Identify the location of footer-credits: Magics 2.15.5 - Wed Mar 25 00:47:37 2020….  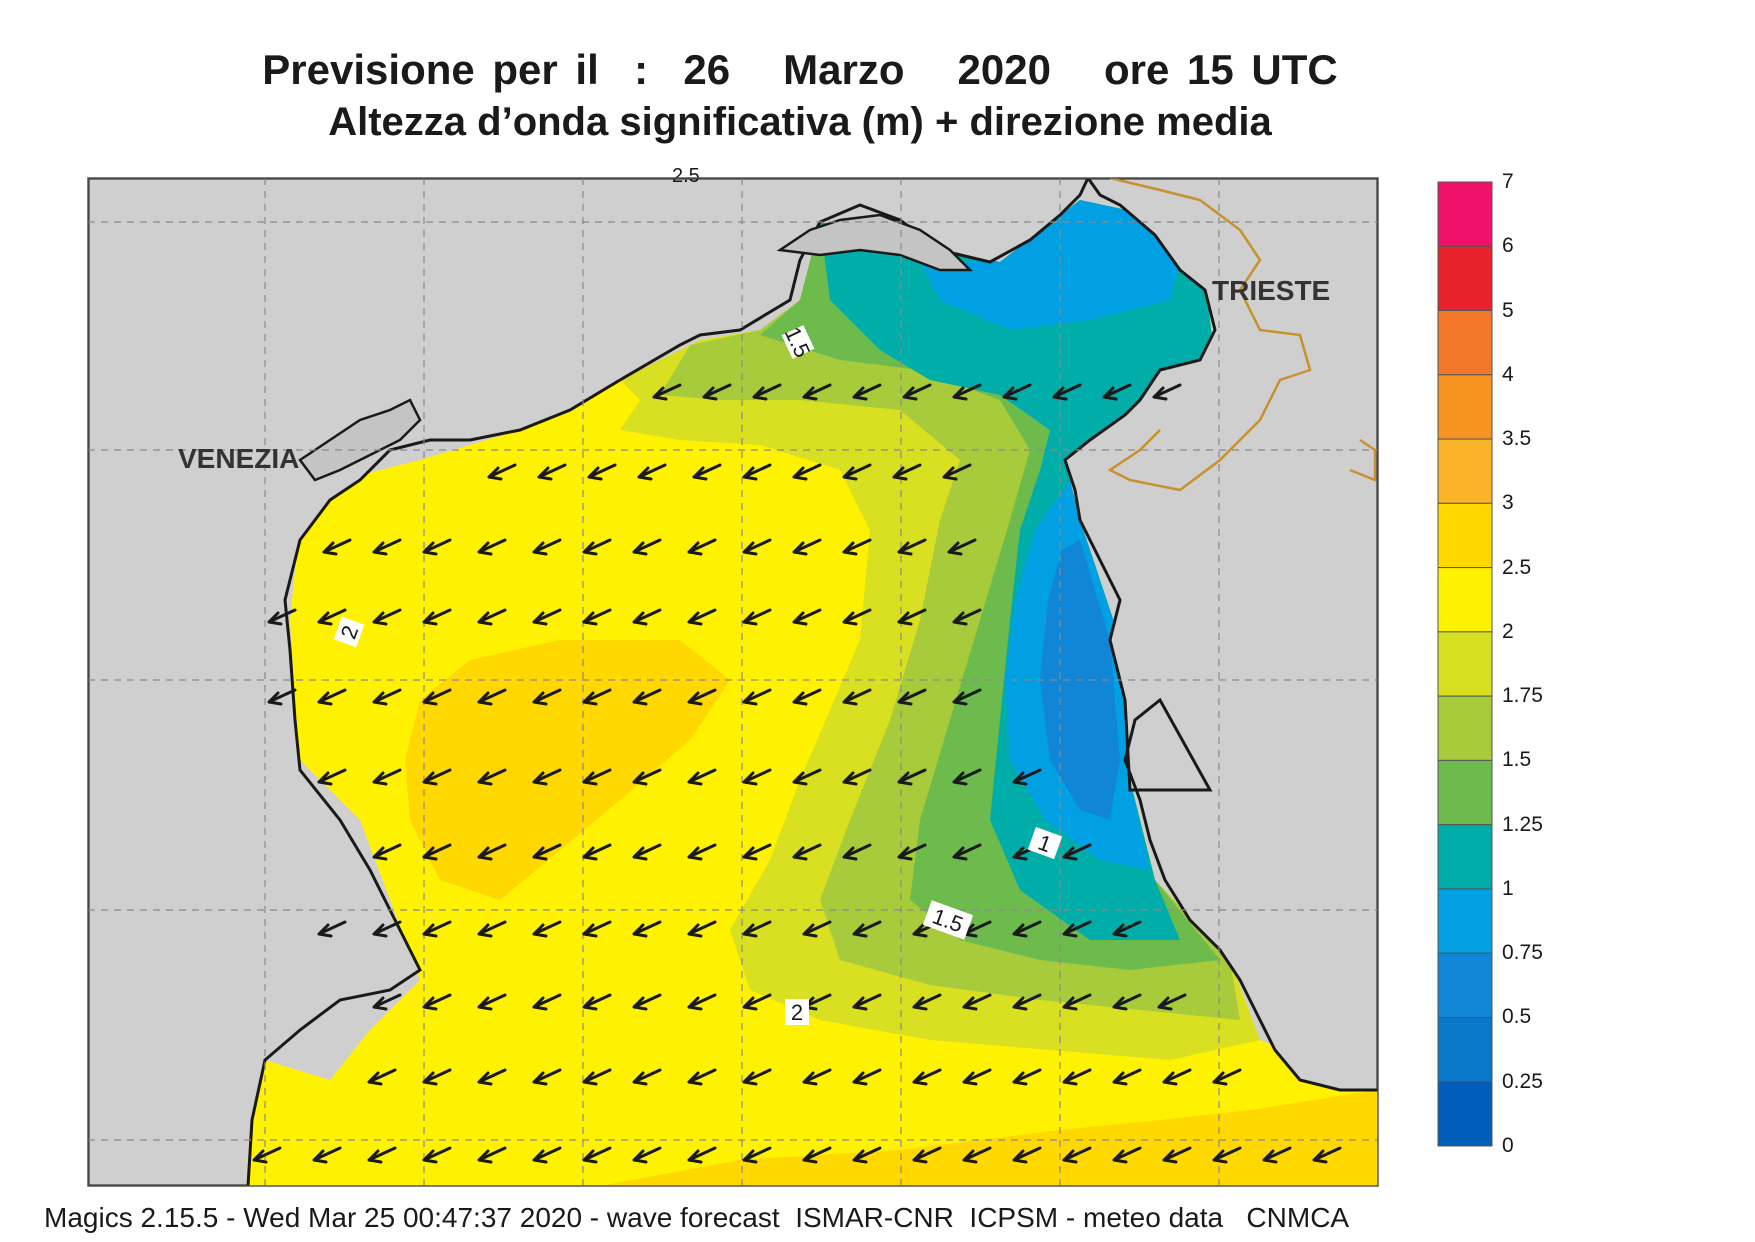
(697, 1217).